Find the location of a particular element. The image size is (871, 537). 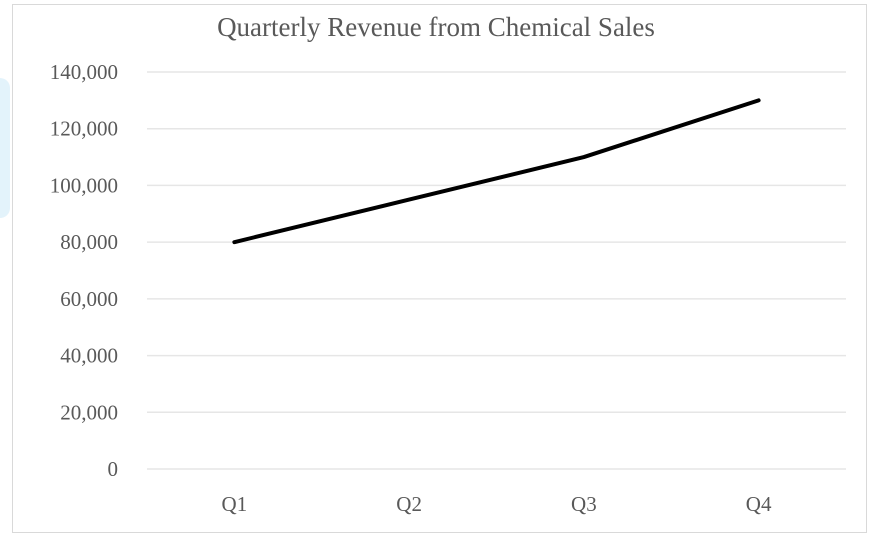

left-edge-decoration is located at coordinates (5, 148).